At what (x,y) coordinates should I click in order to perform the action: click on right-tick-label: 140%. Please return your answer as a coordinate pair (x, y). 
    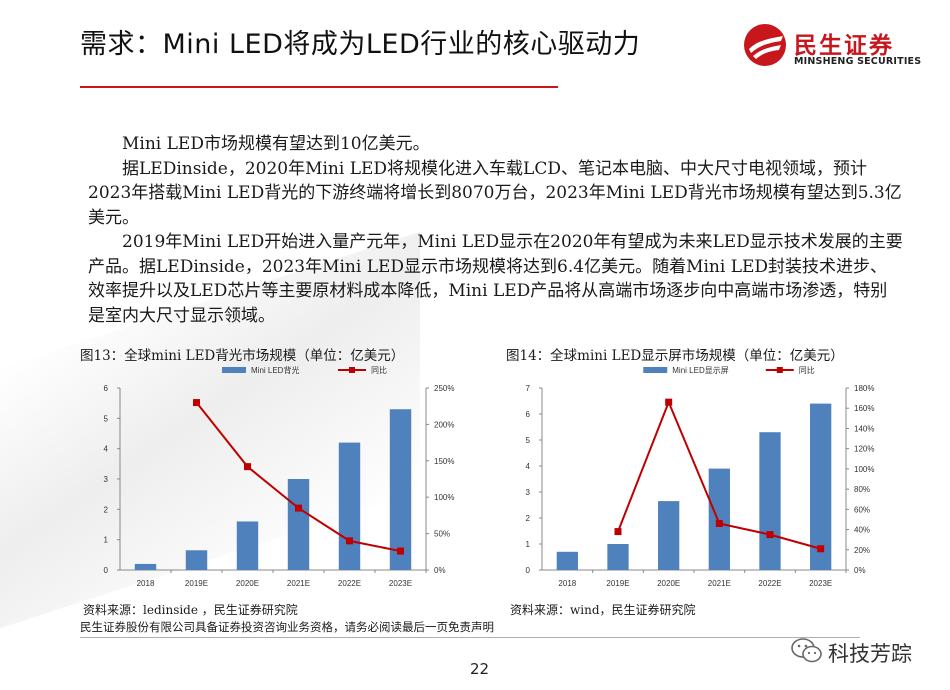
    Looking at the image, I should click on (864, 428).